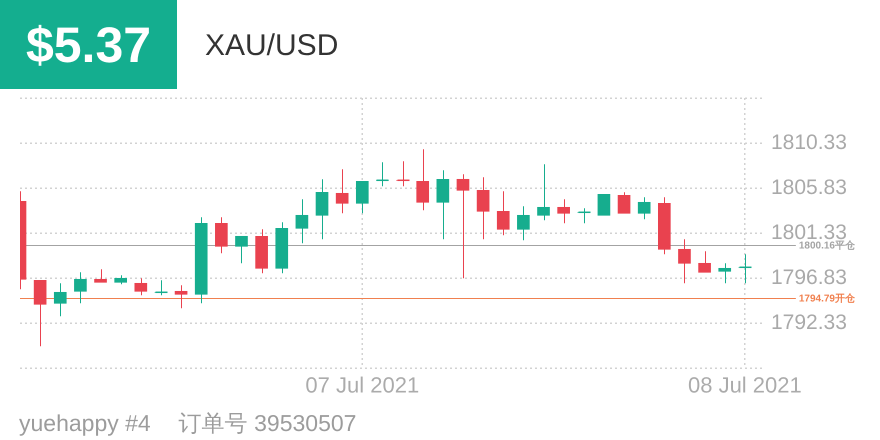 The width and height of the screenshot is (880, 440). What do you see at coordinates (89, 44) in the screenshot?
I see `text: $5.37` at bounding box center [89, 44].